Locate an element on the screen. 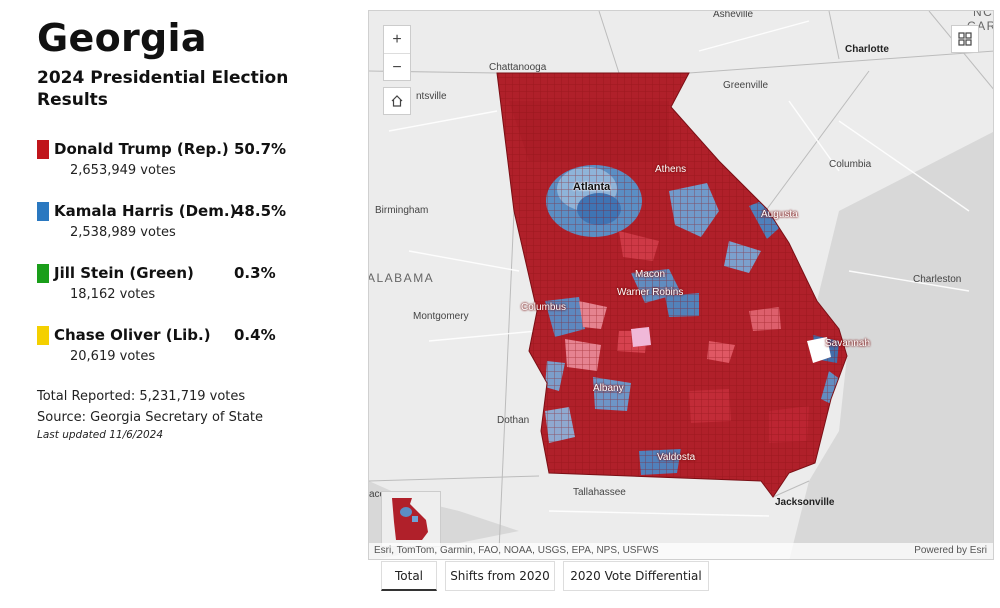 This screenshot has width=1000, height=608. zoom-in-button: + is located at coordinates (397, 39).